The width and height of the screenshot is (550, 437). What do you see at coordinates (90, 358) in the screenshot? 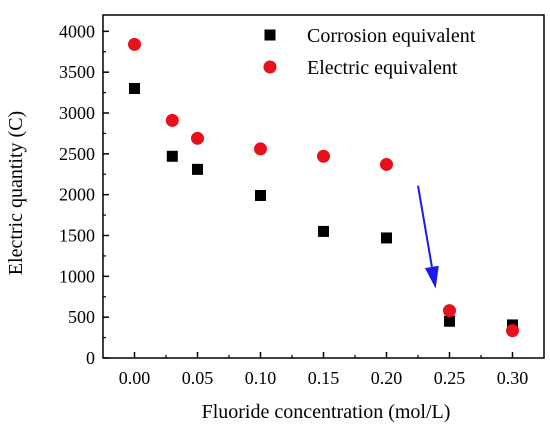
I see `y-tick-label: 0` at bounding box center [90, 358].